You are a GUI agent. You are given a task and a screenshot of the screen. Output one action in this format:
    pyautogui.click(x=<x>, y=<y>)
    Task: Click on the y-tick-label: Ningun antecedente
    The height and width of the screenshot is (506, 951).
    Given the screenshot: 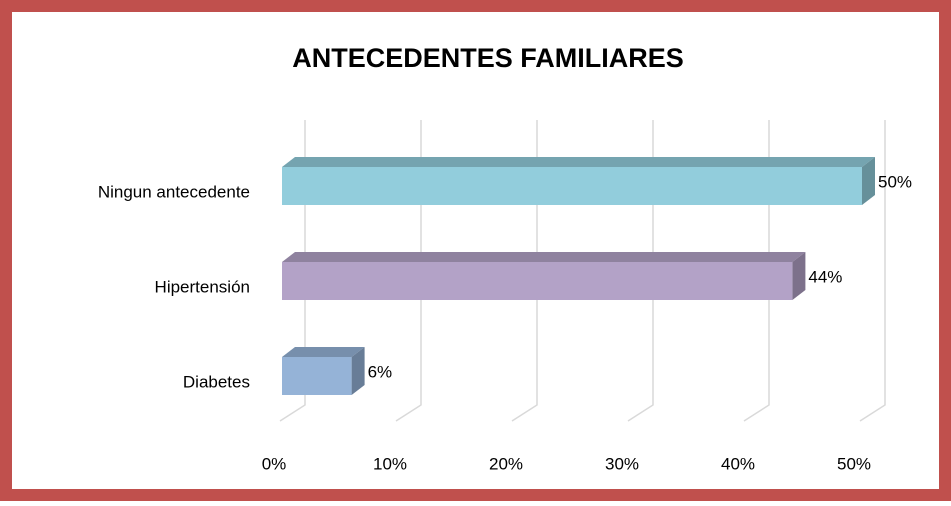 What is the action you would take?
    pyautogui.click(x=174, y=191)
    